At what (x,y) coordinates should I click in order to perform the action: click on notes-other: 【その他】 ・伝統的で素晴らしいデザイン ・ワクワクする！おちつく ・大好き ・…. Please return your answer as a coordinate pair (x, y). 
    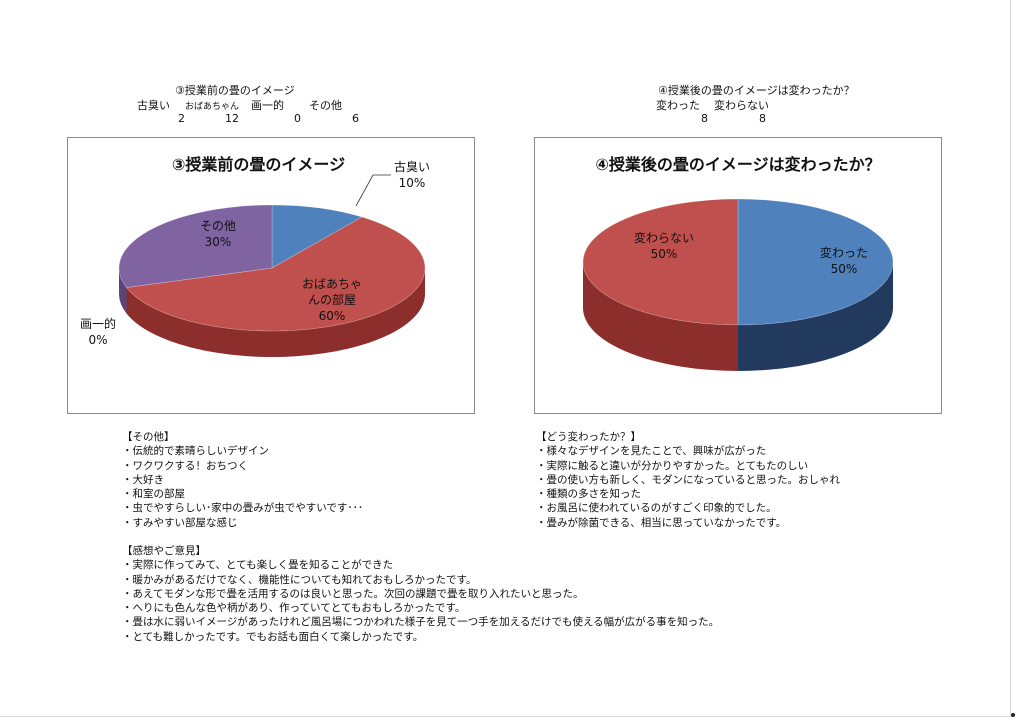
    Looking at the image, I should click on (242, 480).